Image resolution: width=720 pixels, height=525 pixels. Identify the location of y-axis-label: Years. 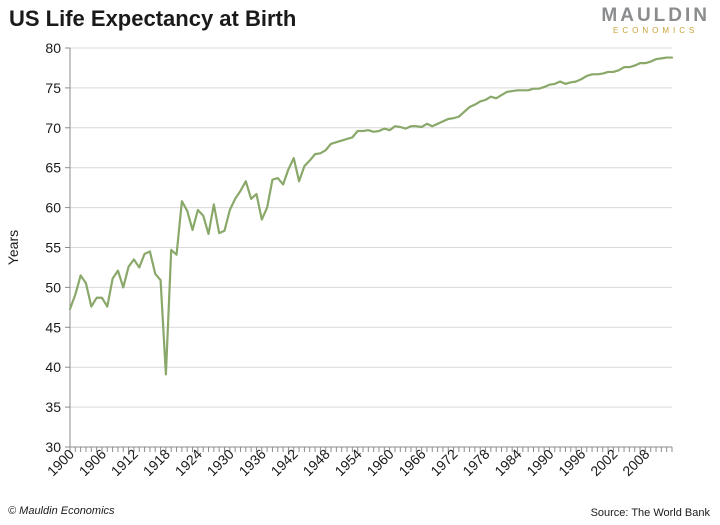
(13, 247).